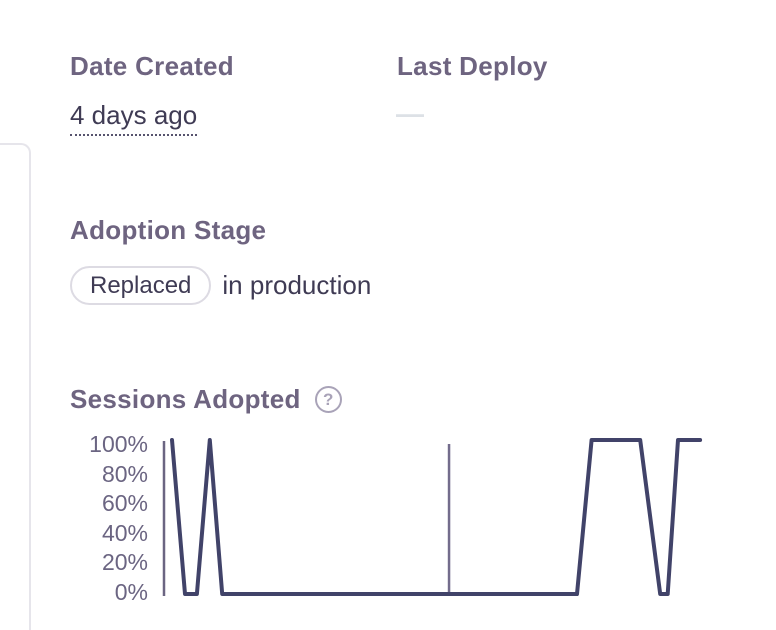 The height and width of the screenshot is (630, 776). I want to click on adoption-stage-badge: Replaced, so click(141, 285).